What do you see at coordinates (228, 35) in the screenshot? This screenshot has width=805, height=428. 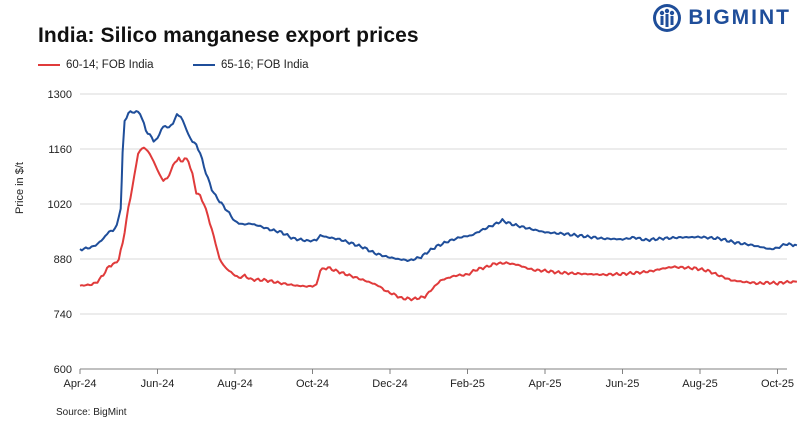 I see `chart-title: India: Silico manganese export prices` at bounding box center [228, 35].